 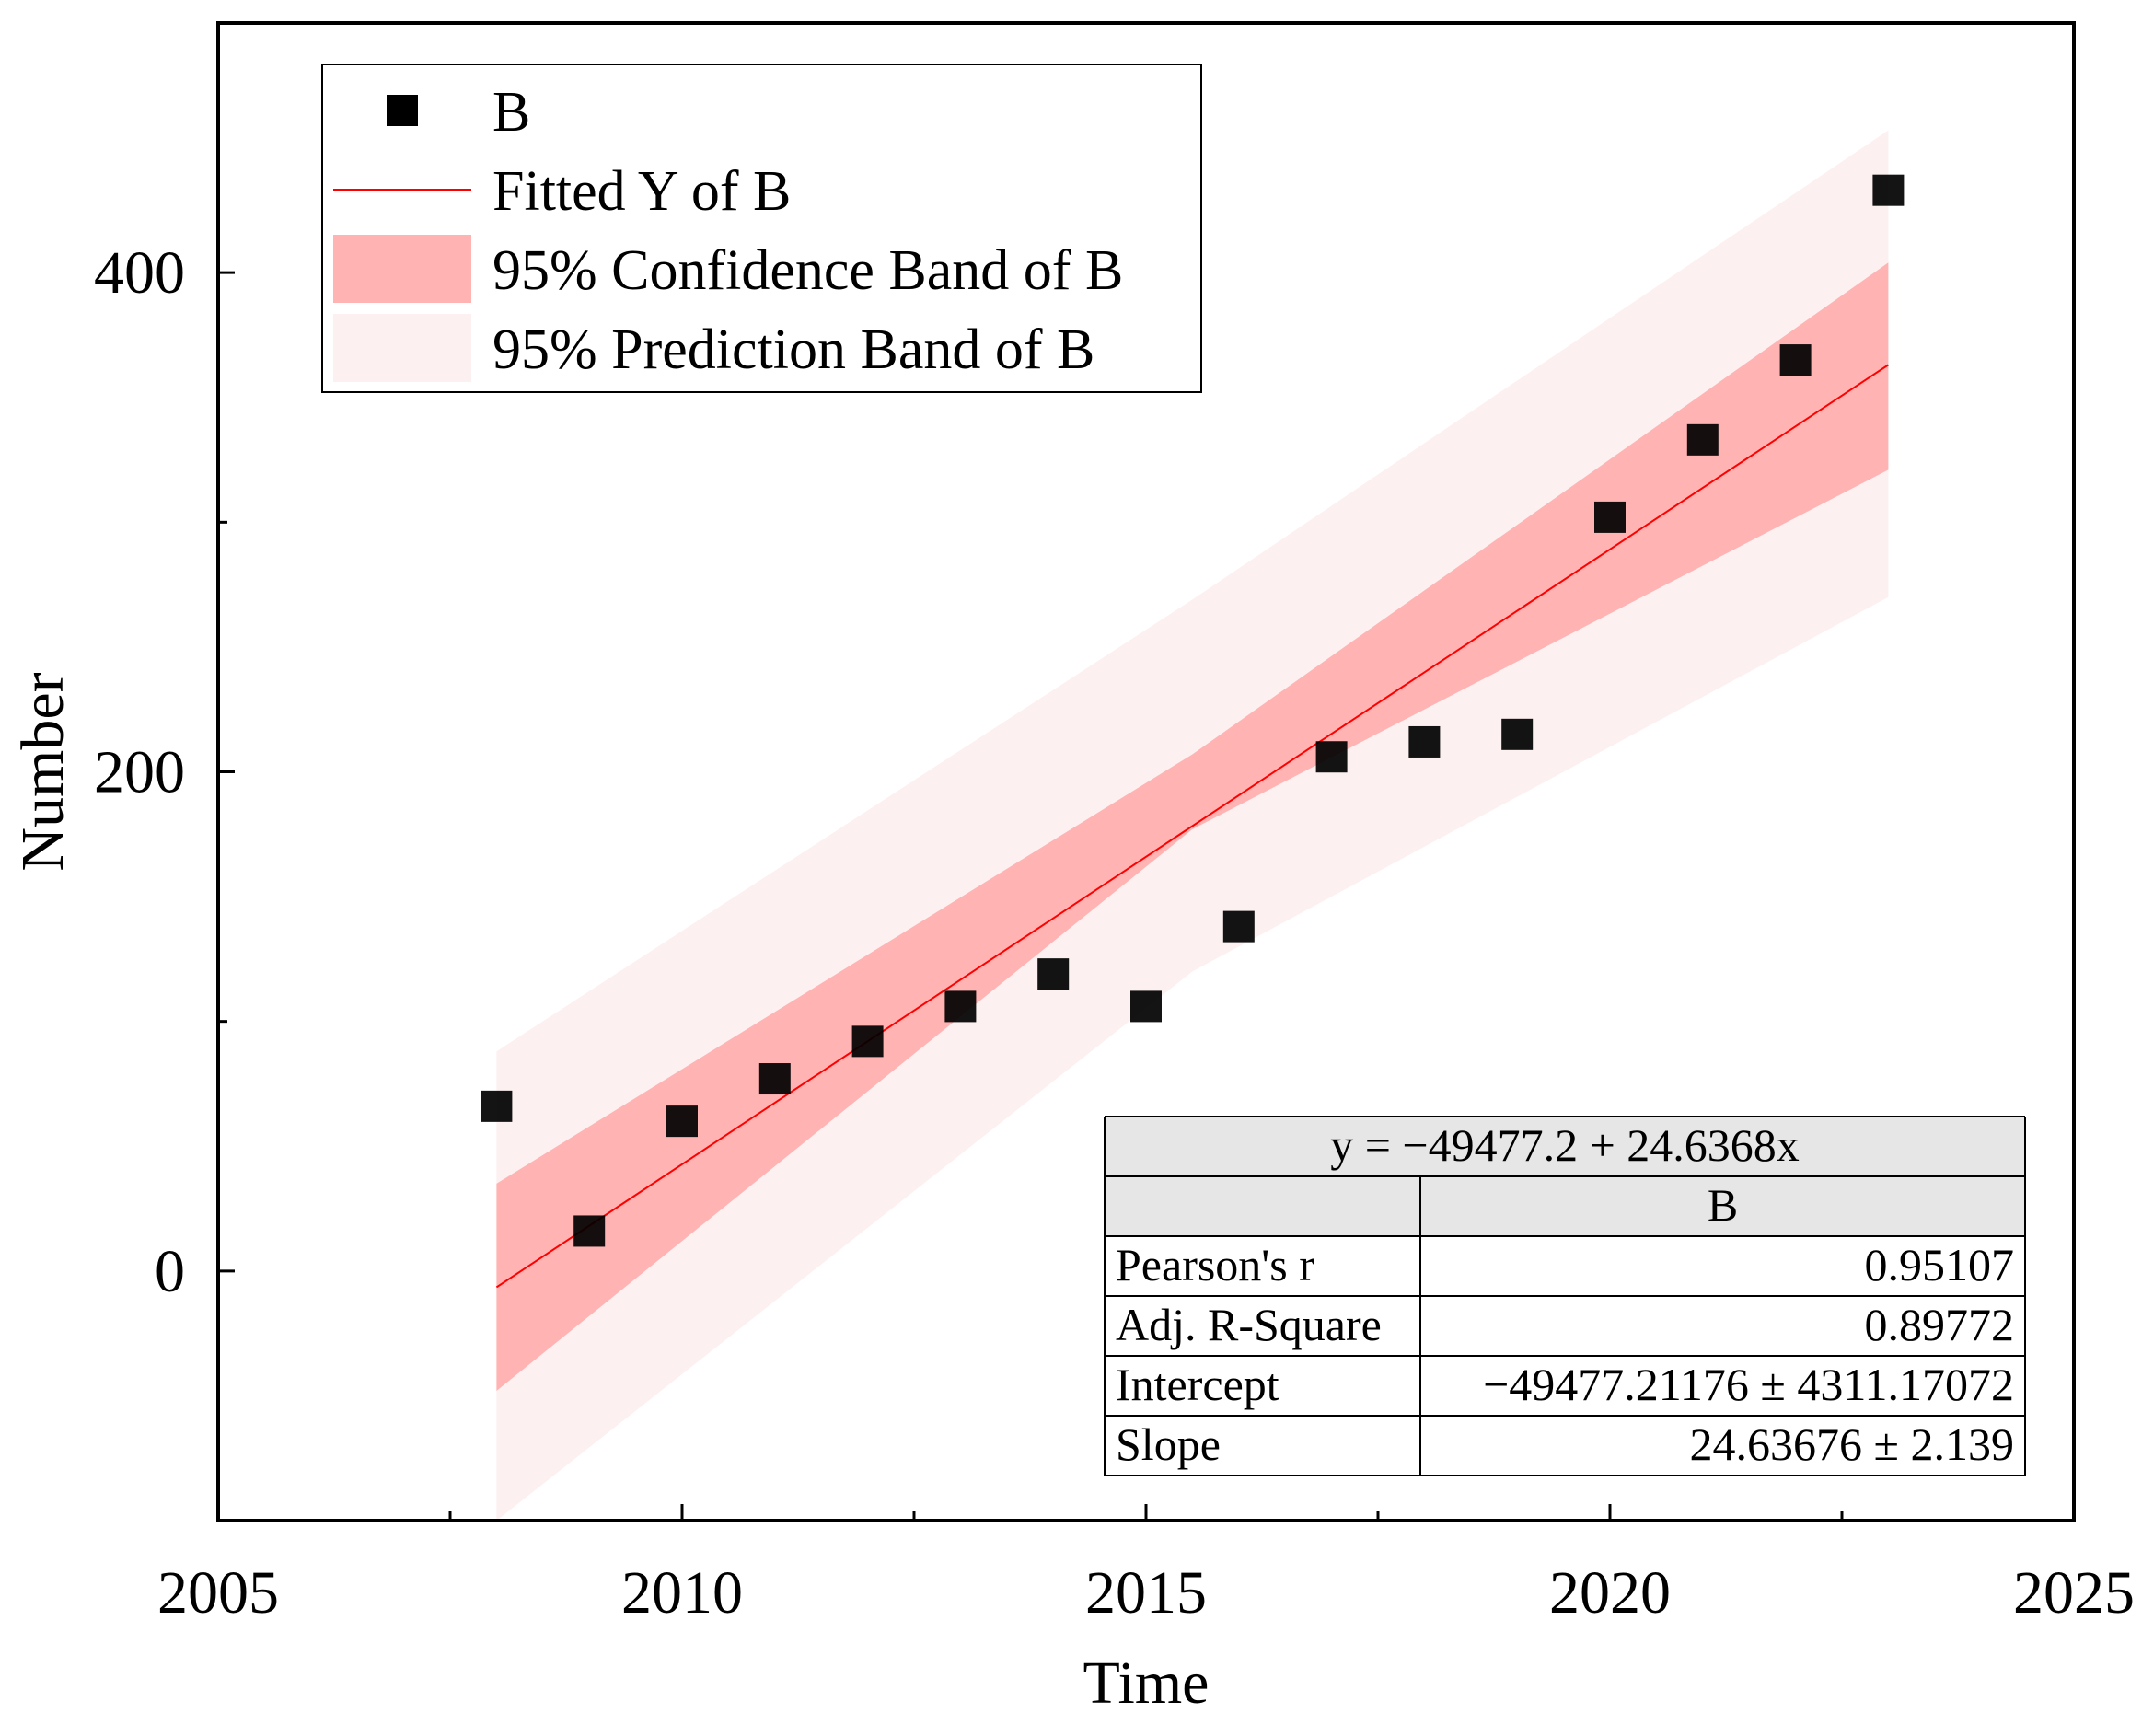 I want to click on legend-label: 95% Prediction Band of B, so click(x=793, y=349).